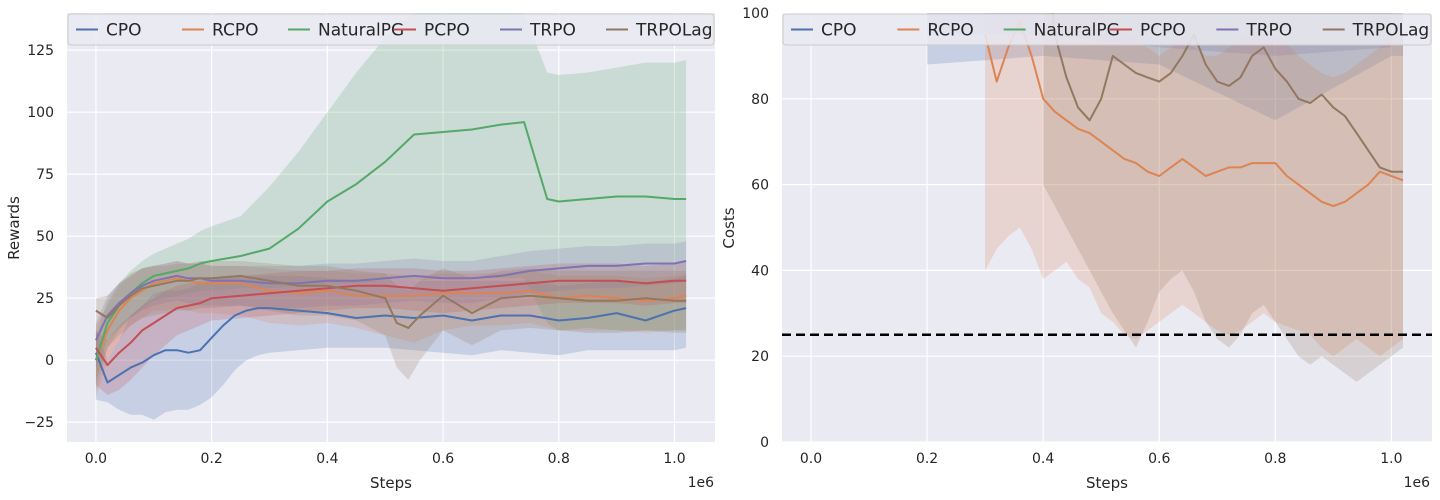 The height and width of the screenshot is (500, 1440). Describe the element at coordinates (390, 345) in the screenshot. I see `rewards-line-cpo` at that location.